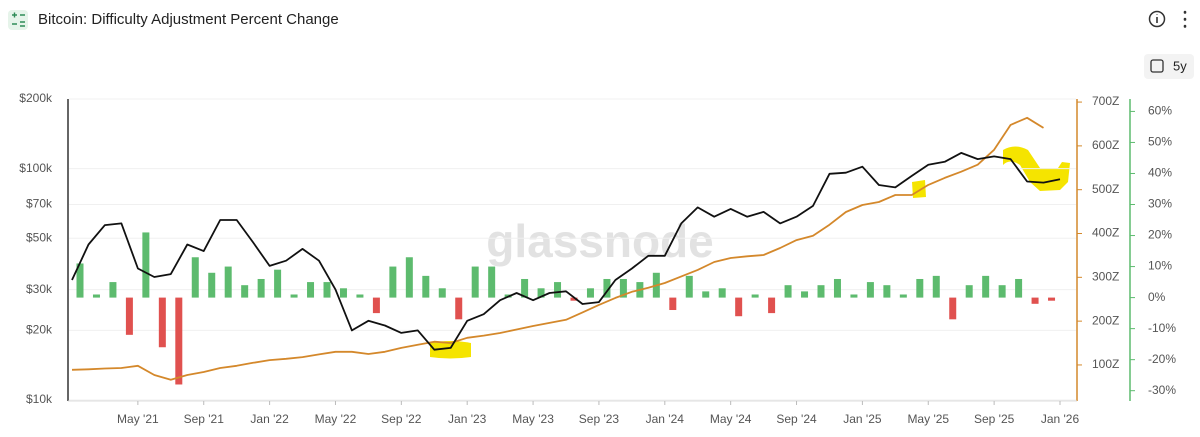  Describe the element at coordinates (1105, 320) in the screenshot. I see `y2-tick-label: 200Z` at that location.